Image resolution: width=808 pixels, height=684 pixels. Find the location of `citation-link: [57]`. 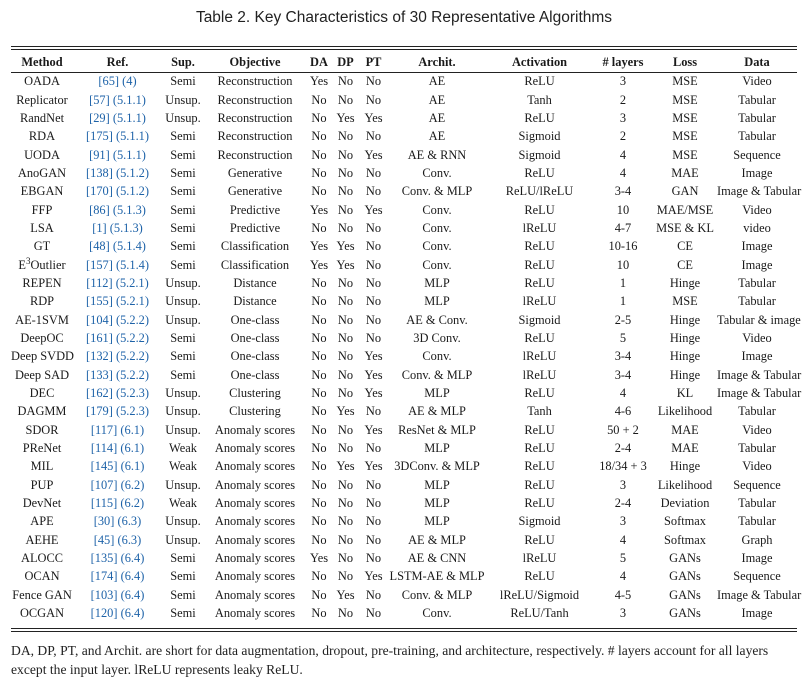

citation-link: [57] is located at coordinates (99, 99).